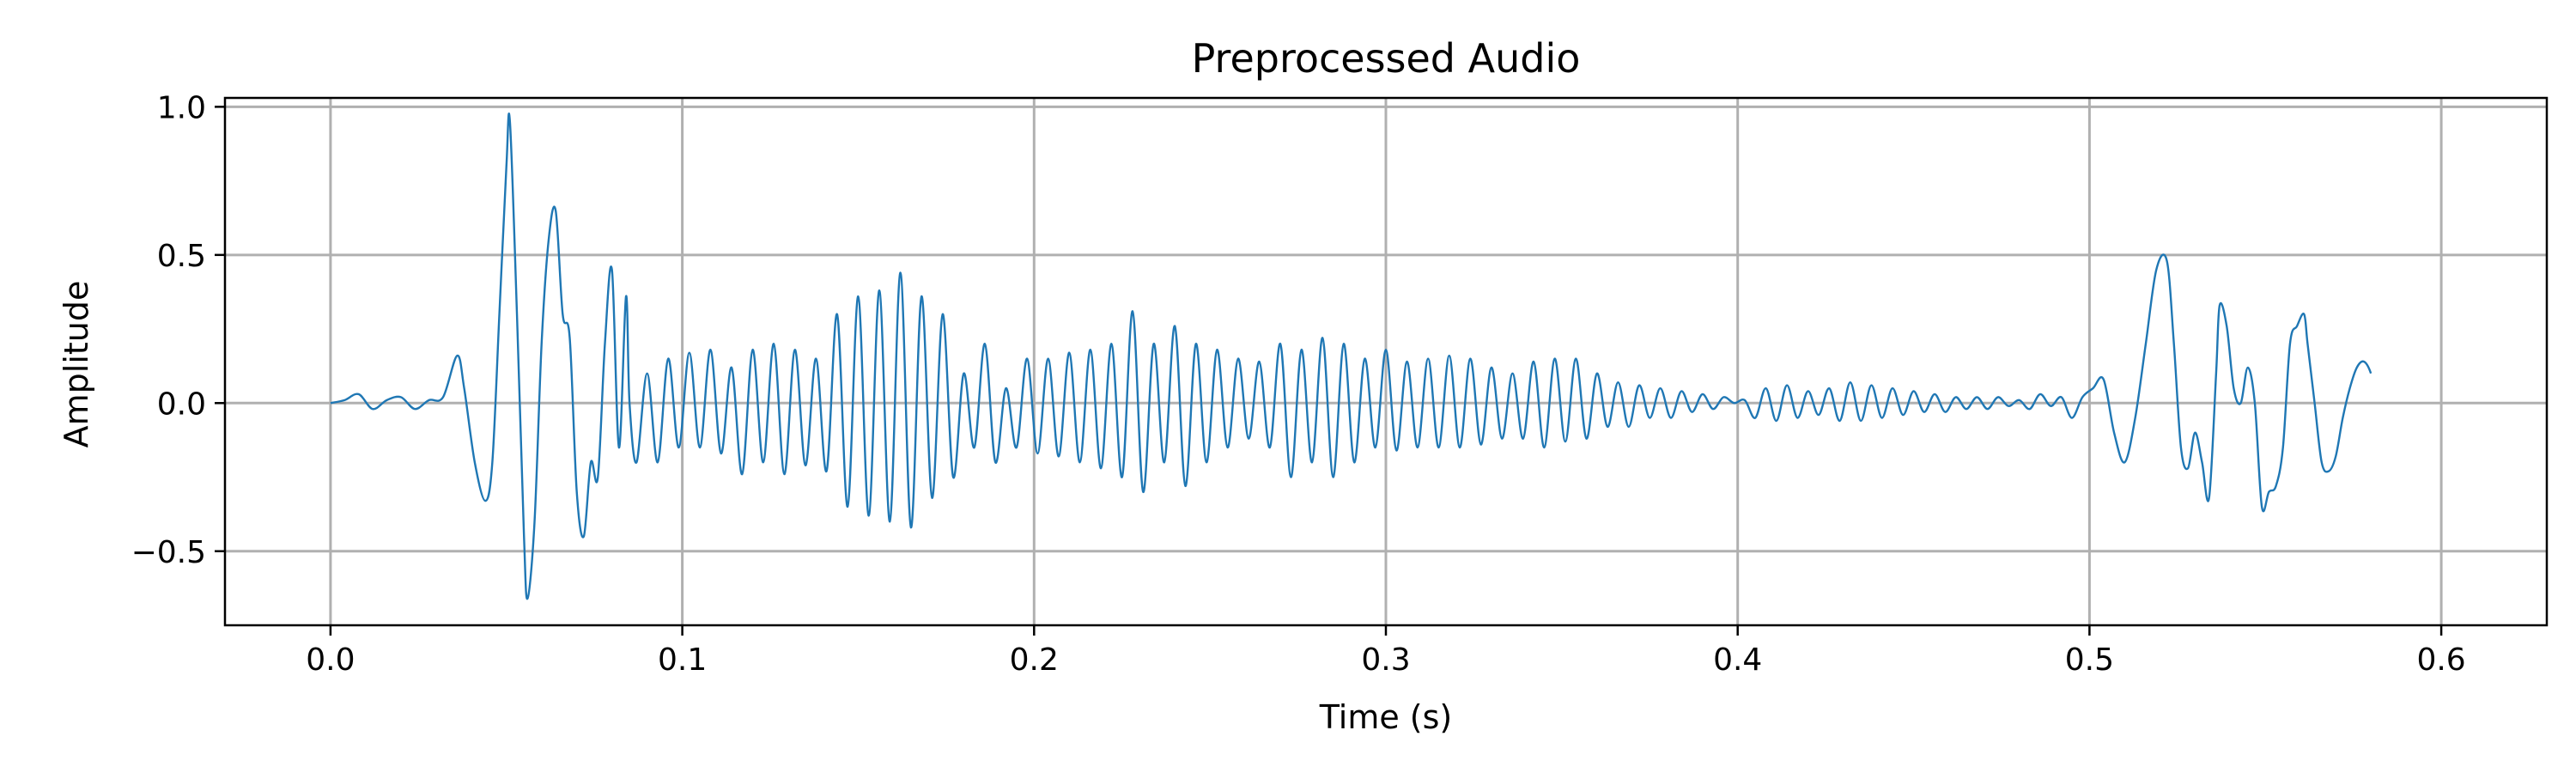  I want to click on x-tick-label: 0.6, so click(2441, 660).